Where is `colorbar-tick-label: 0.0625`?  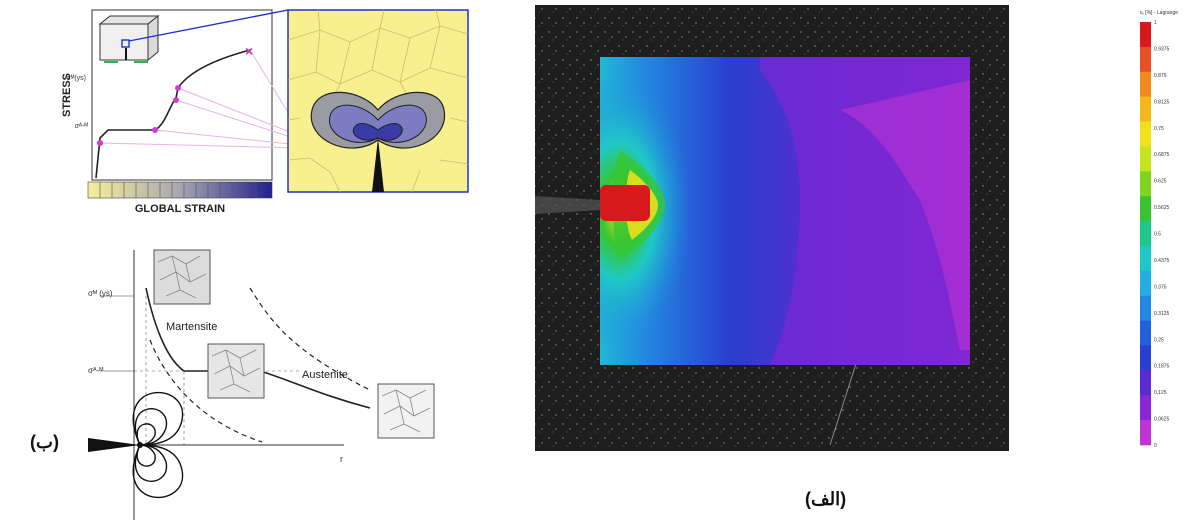
colorbar-tick-label: 0.0625 is located at coordinates (1162, 420).